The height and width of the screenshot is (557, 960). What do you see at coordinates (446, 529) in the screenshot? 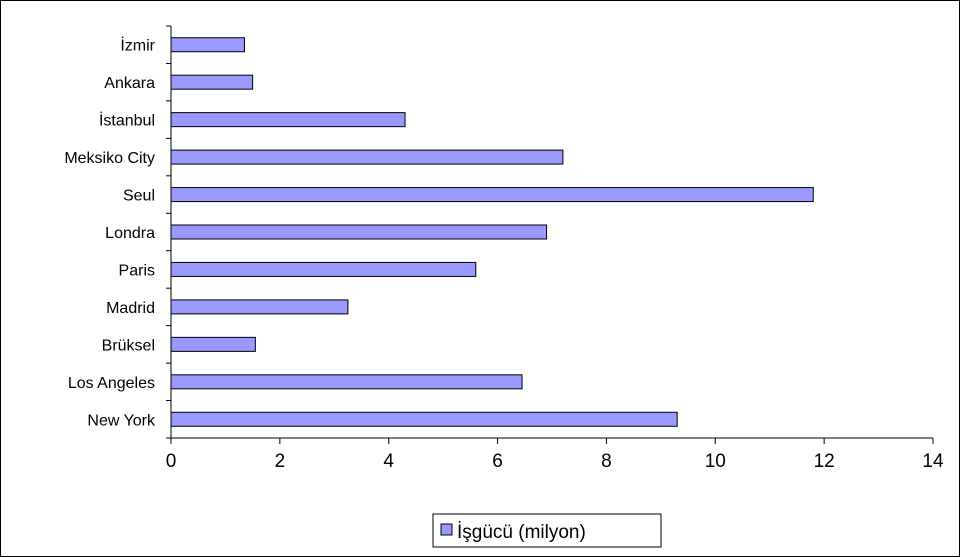
I see `legend-swatch` at bounding box center [446, 529].